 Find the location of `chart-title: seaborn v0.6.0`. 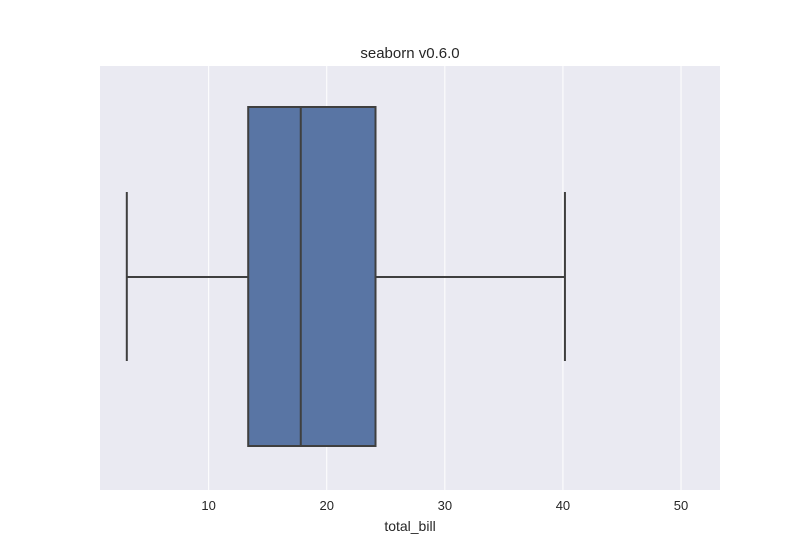

chart-title: seaborn v0.6.0 is located at coordinates (409, 53).